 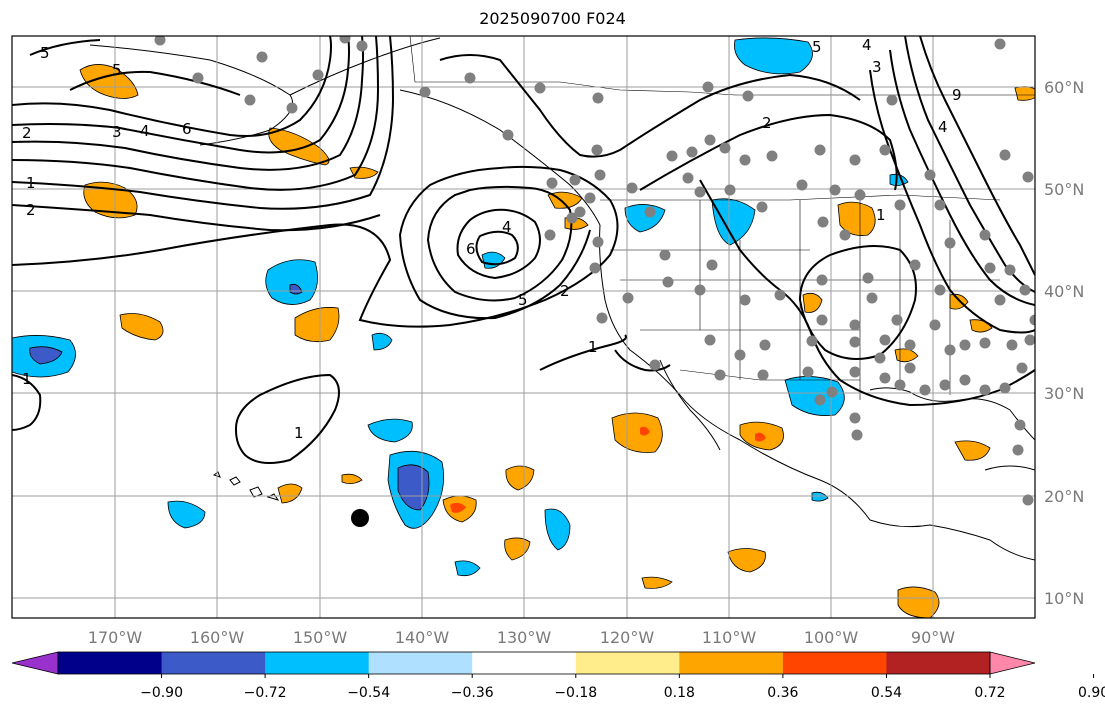 What do you see at coordinates (524, 663) in the screenshot?
I see `colorbar-frame` at bounding box center [524, 663].